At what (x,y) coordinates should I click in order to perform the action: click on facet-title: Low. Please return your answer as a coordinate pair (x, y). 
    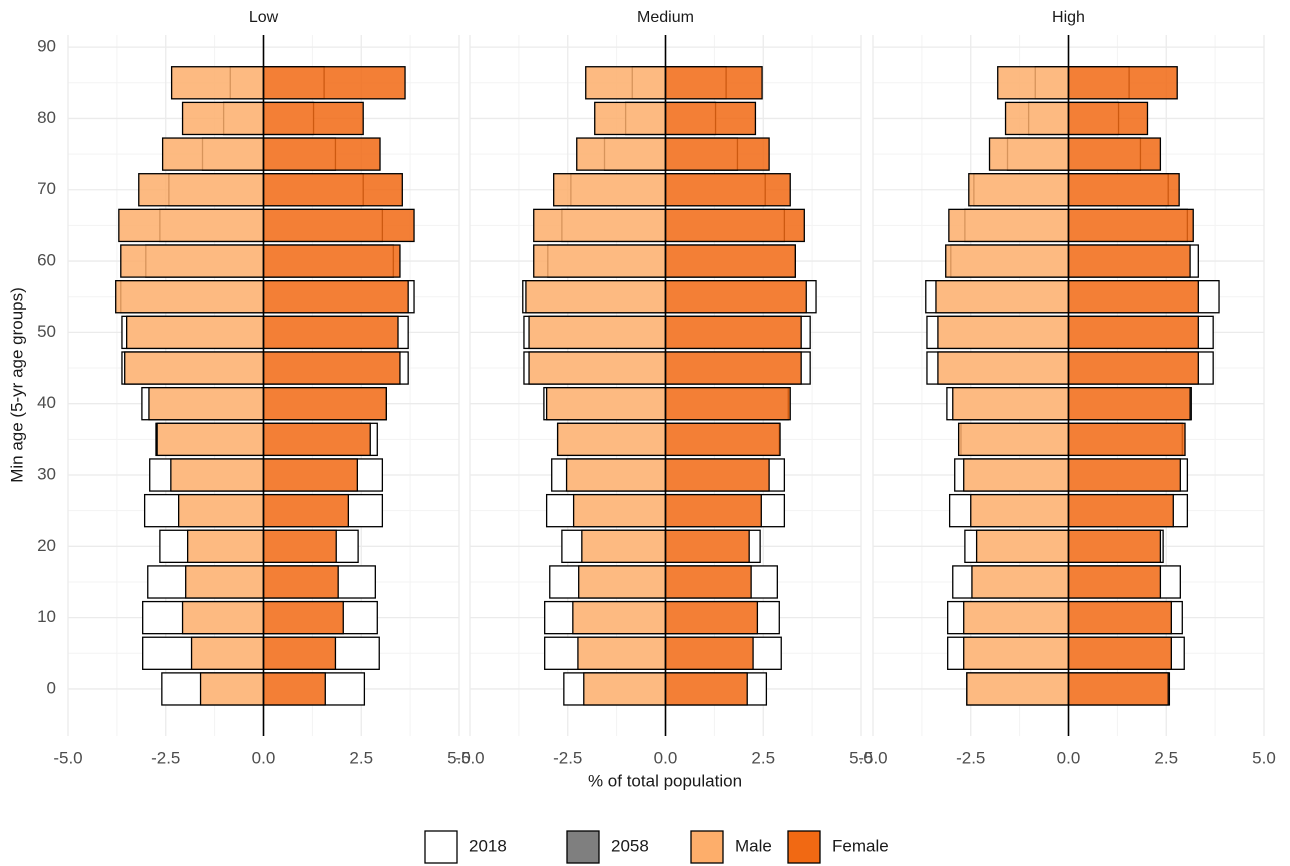
    Looking at the image, I should click on (264, 17).